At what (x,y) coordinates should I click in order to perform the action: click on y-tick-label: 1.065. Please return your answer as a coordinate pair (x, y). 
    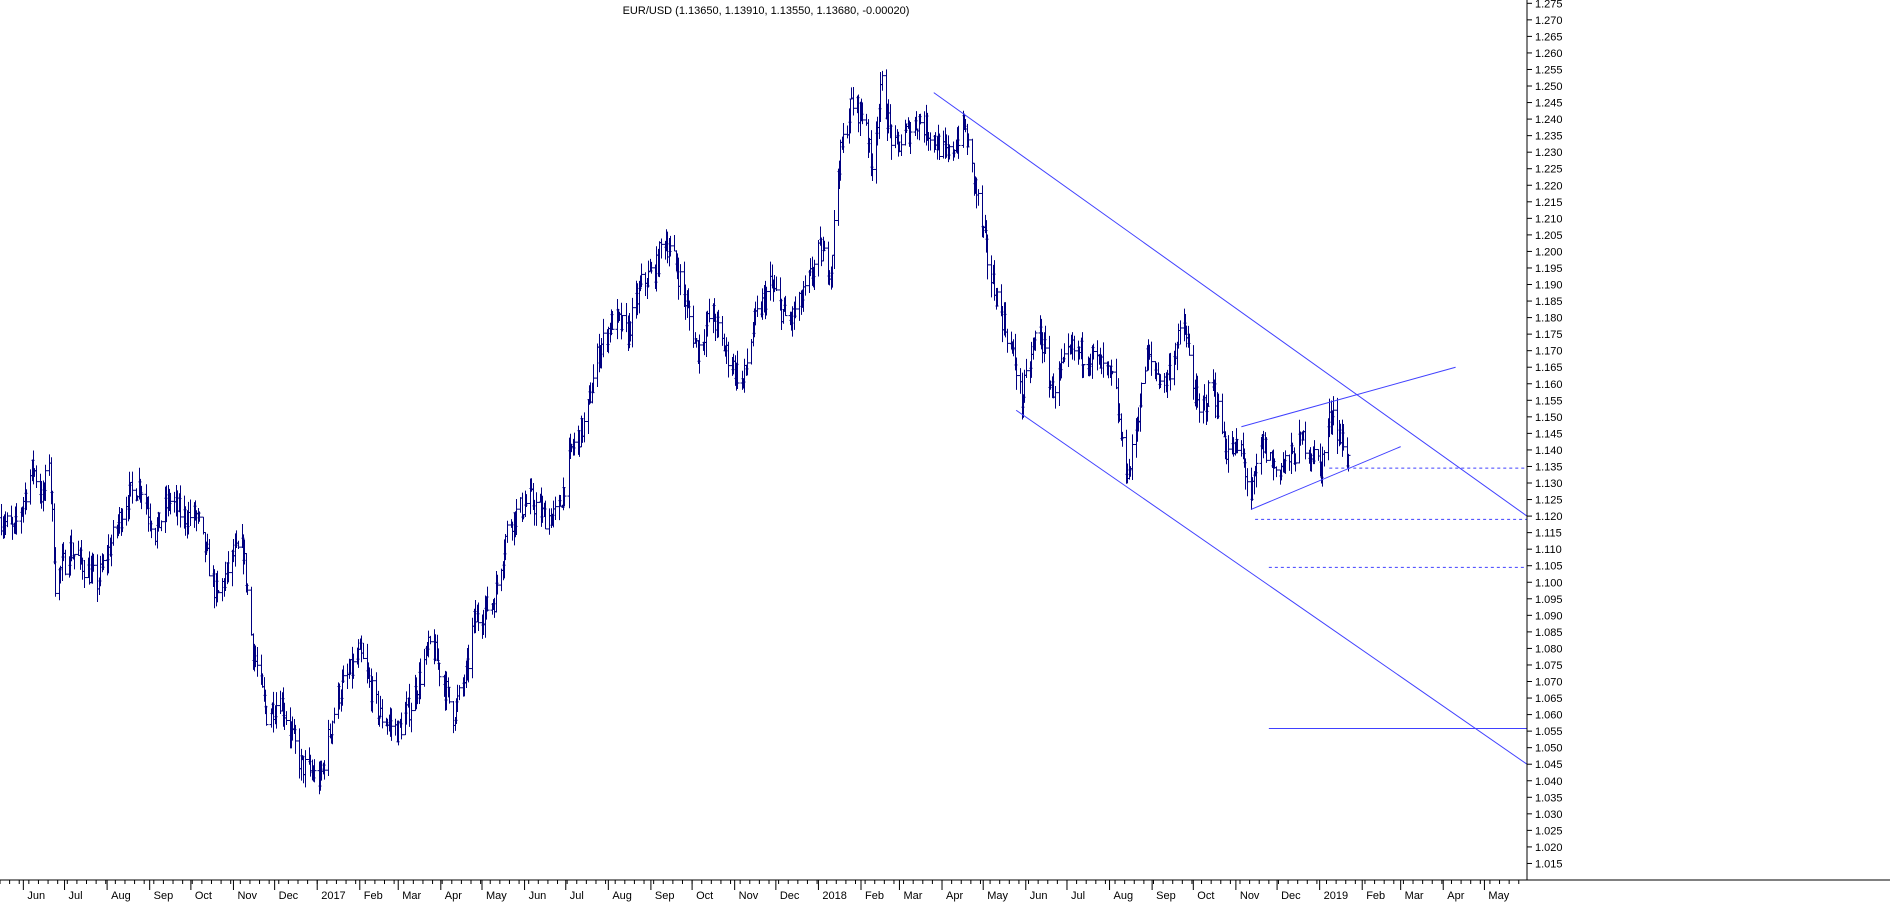
    Looking at the image, I should click on (1549, 699).